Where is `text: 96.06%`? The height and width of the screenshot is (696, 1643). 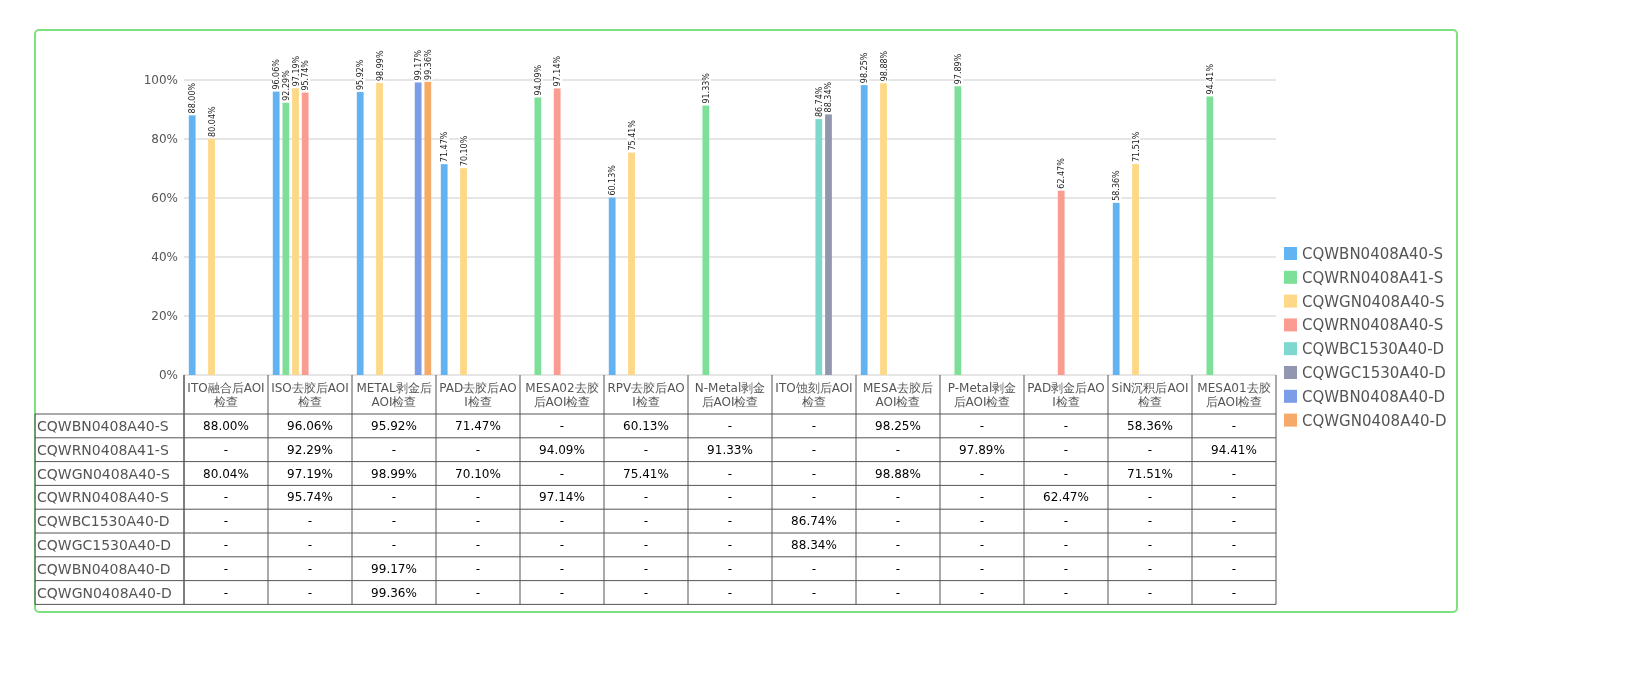
text: 96.06% is located at coordinates (277, 74).